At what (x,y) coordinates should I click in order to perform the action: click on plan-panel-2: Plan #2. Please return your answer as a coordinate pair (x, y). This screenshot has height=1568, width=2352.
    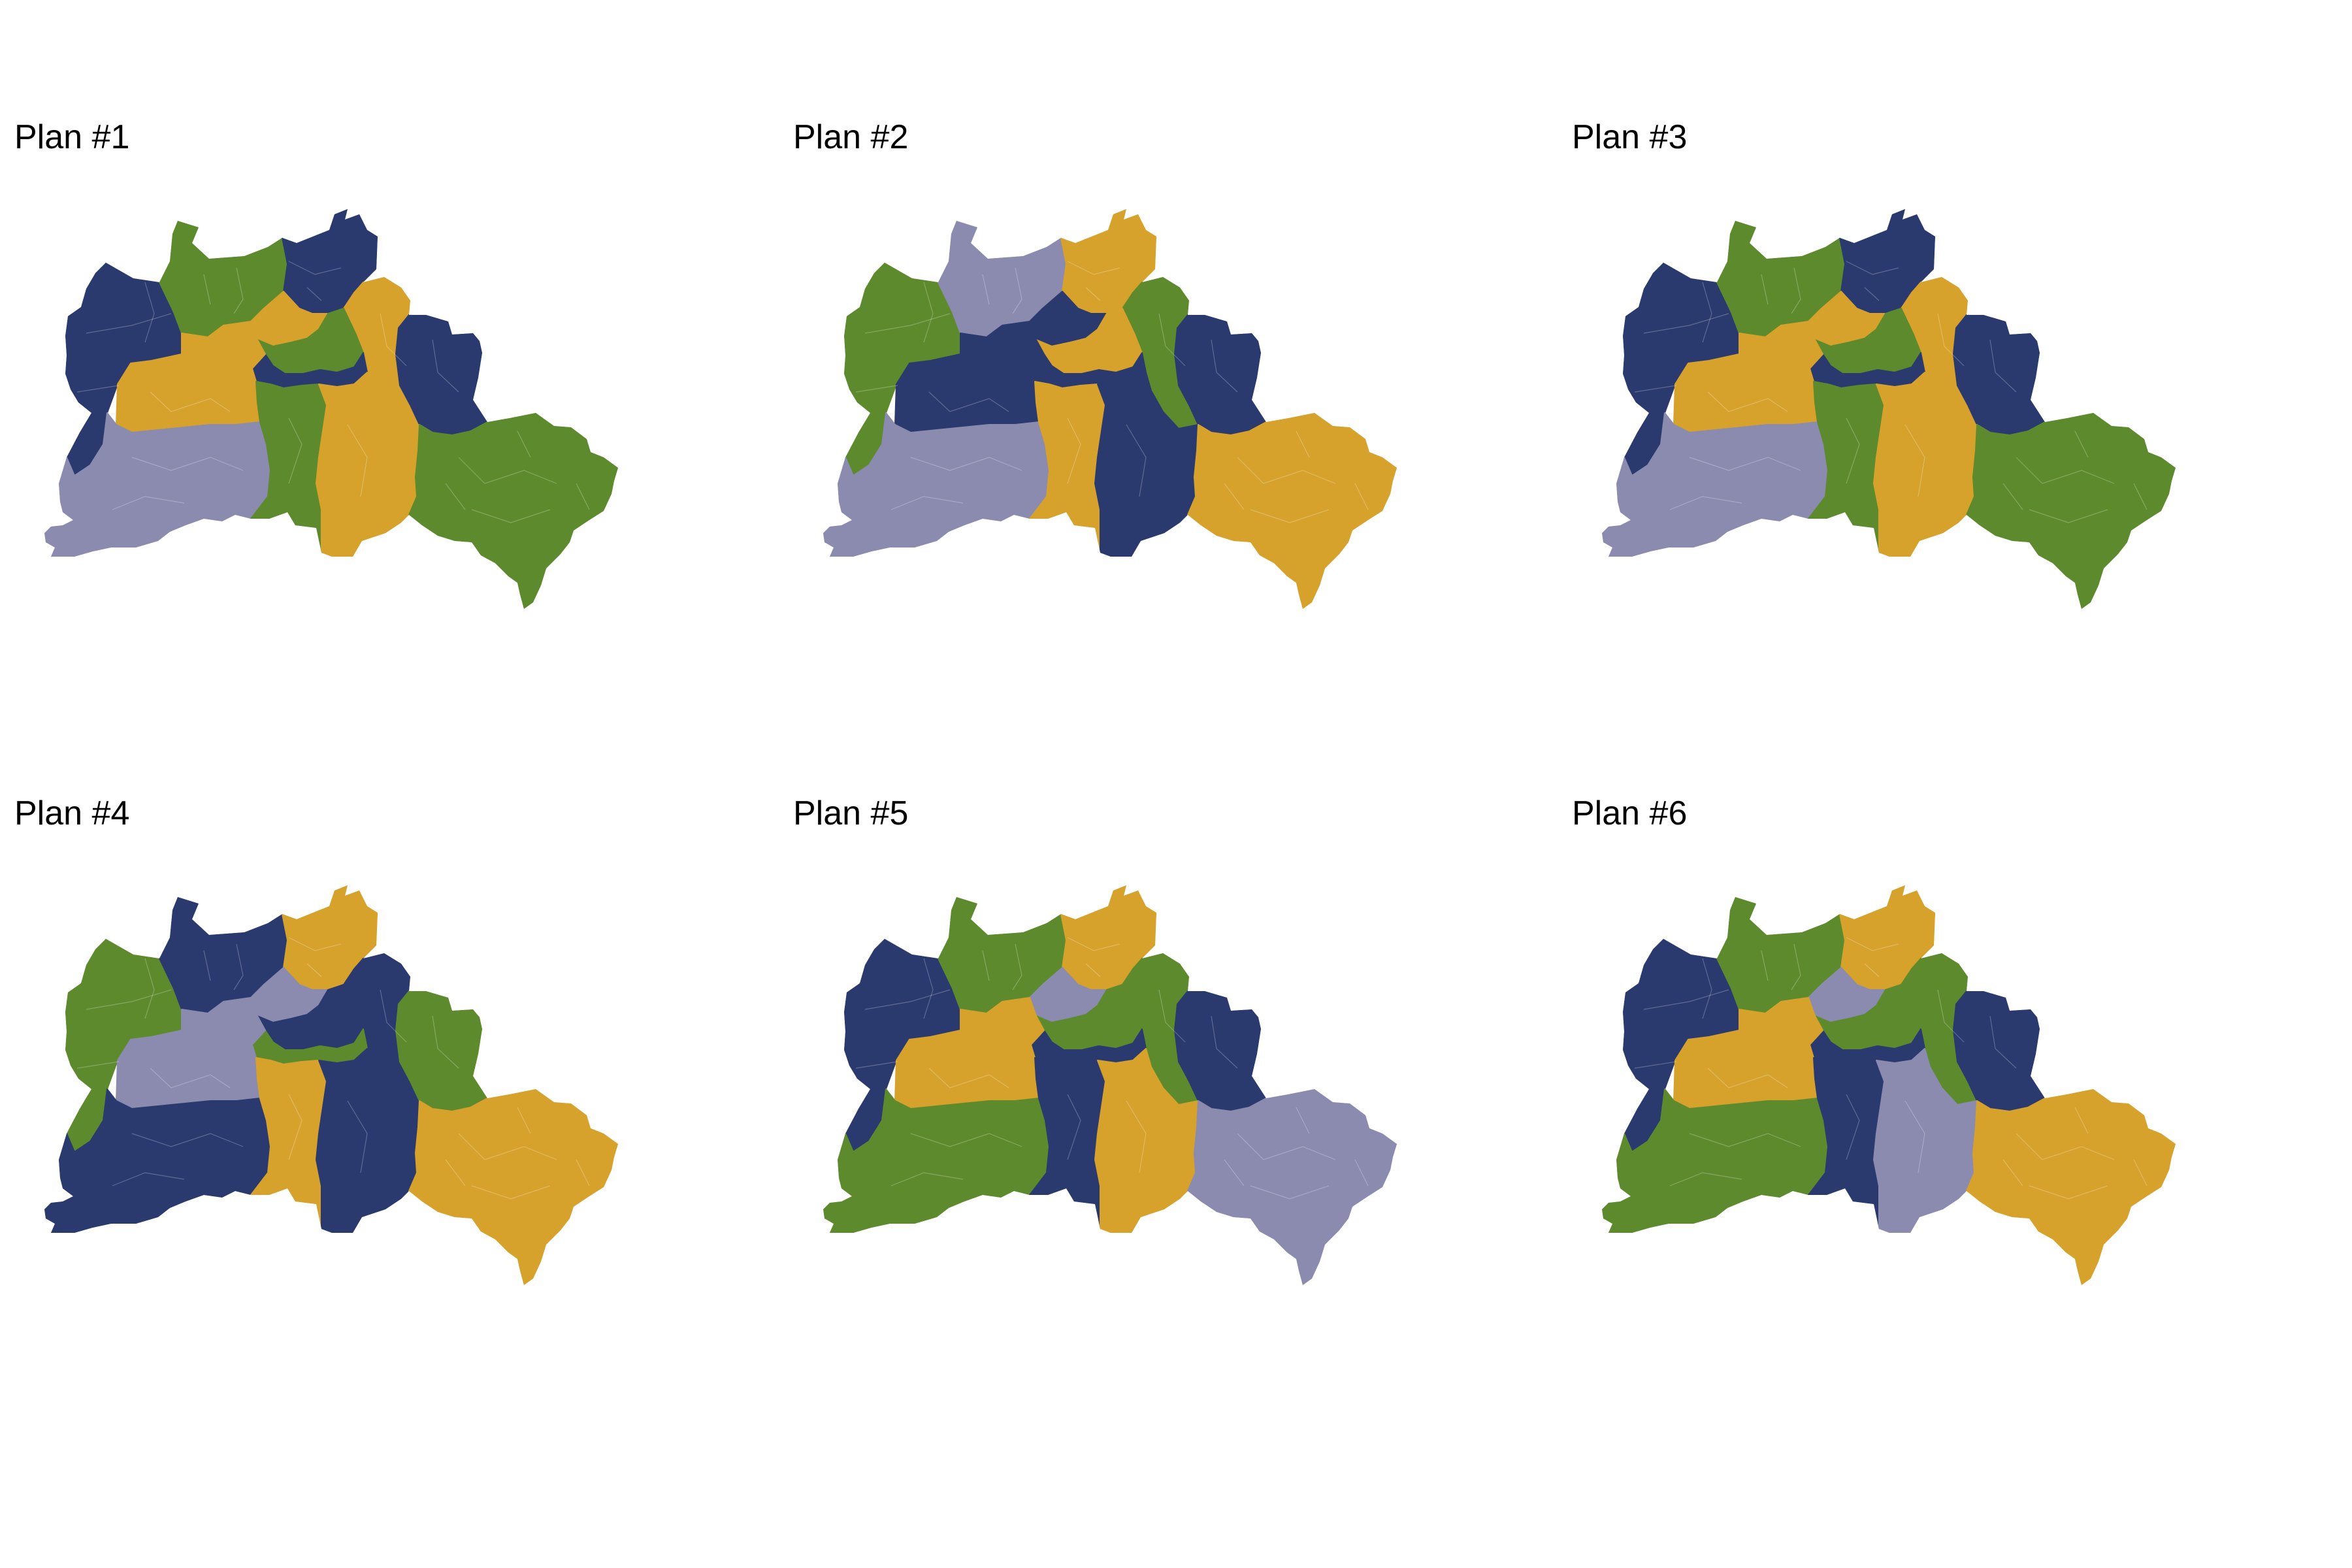
    Looking at the image, I should click on (1178, 444).